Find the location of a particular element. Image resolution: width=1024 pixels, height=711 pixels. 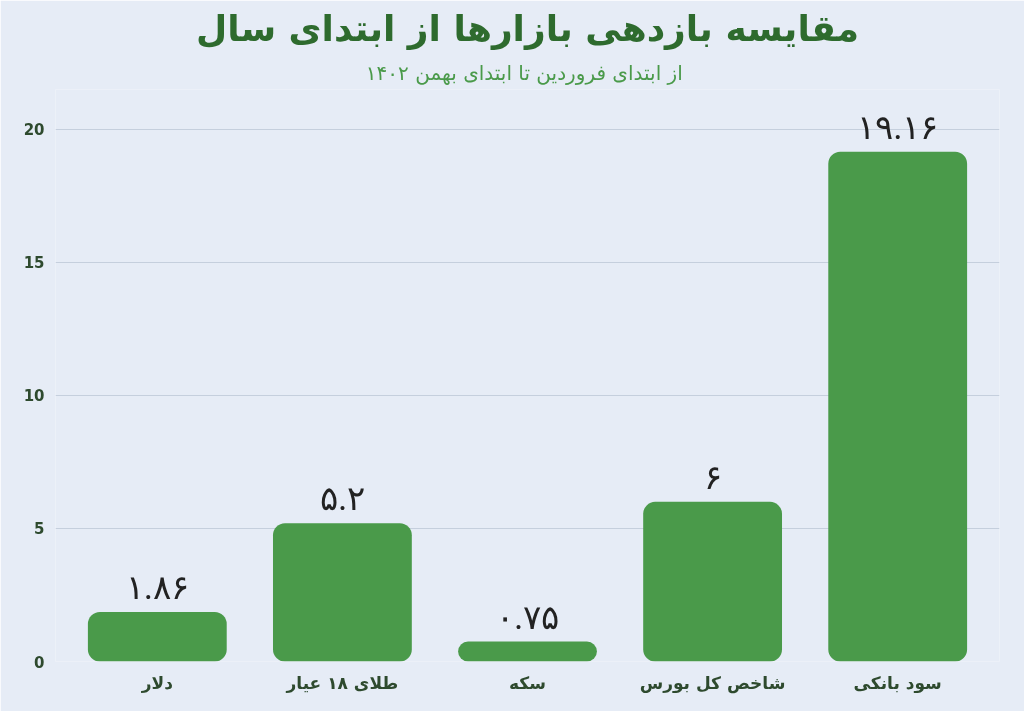

data-label: ۰.۷۵ is located at coordinates (527, 617).